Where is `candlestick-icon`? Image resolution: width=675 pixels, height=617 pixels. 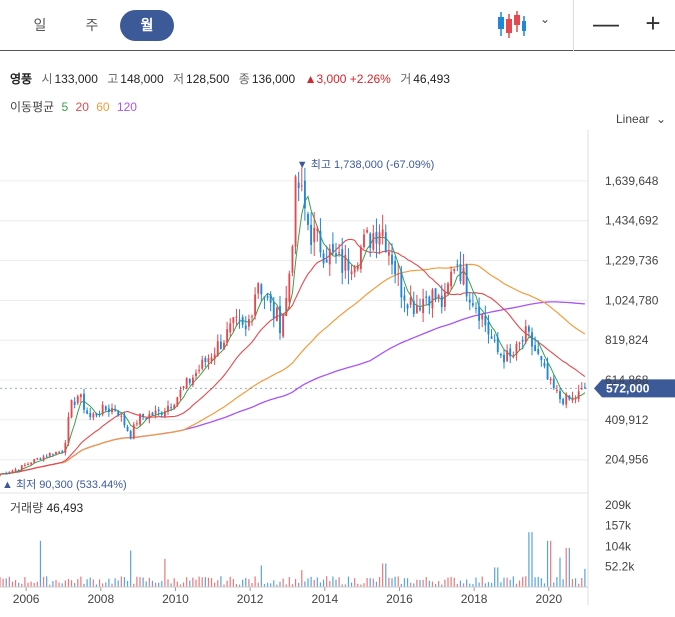
candlestick-icon is located at coordinates (511, 25).